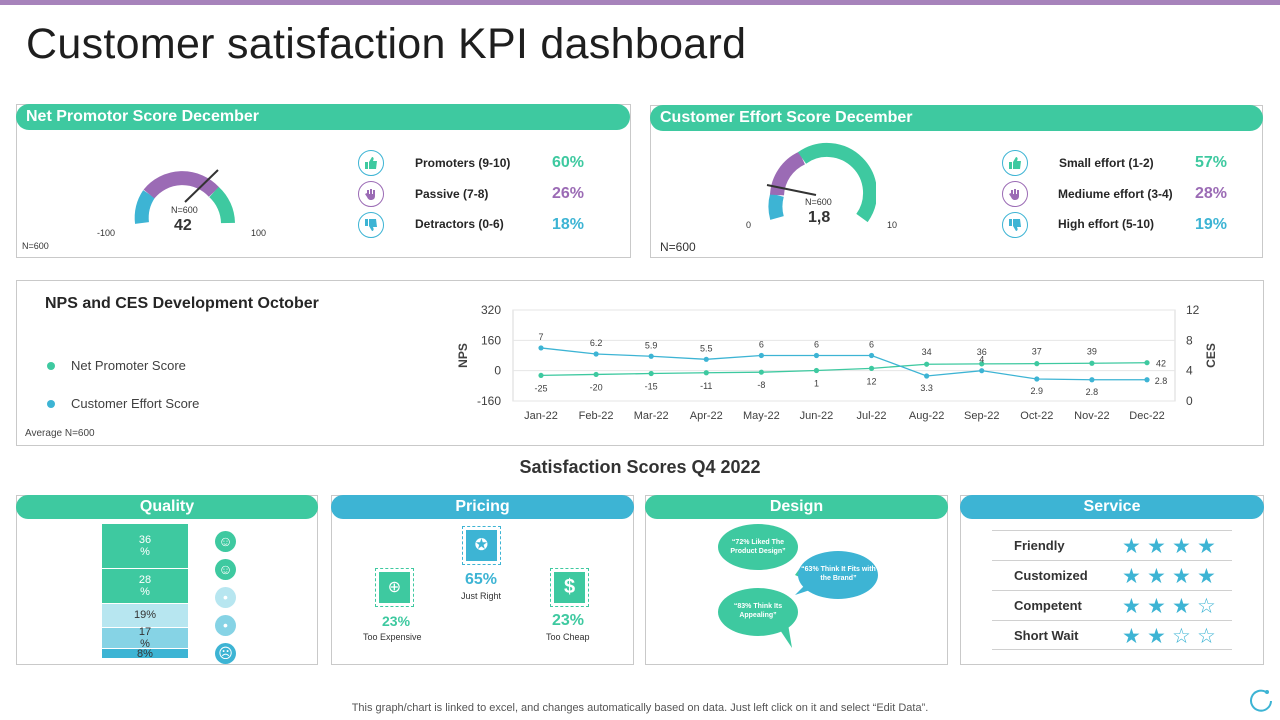 The image size is (1280, 720). Describe the element at coordinates (758, 611) in the screenshot. I see `design-bubble-3-text: “83% Think Its Appealing”` at that location.